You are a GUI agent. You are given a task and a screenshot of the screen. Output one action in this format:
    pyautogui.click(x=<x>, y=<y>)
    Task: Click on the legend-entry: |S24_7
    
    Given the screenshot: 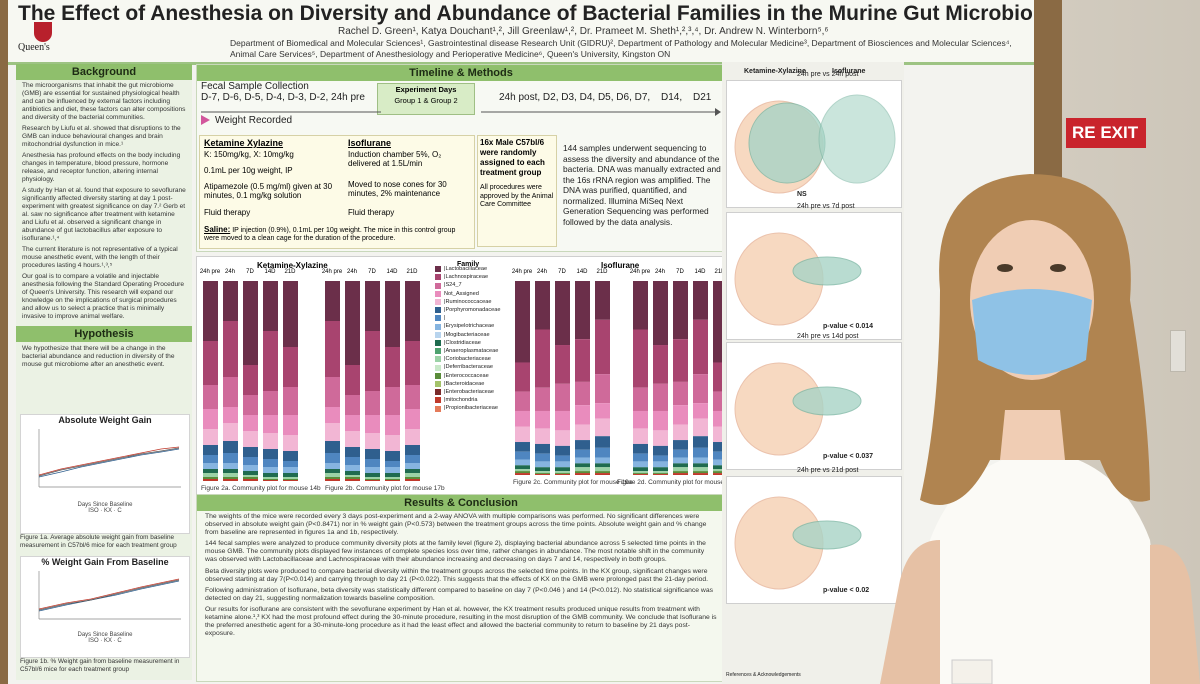 What is the action you would take?
    pyautogui.click(x=468, y=285)
    